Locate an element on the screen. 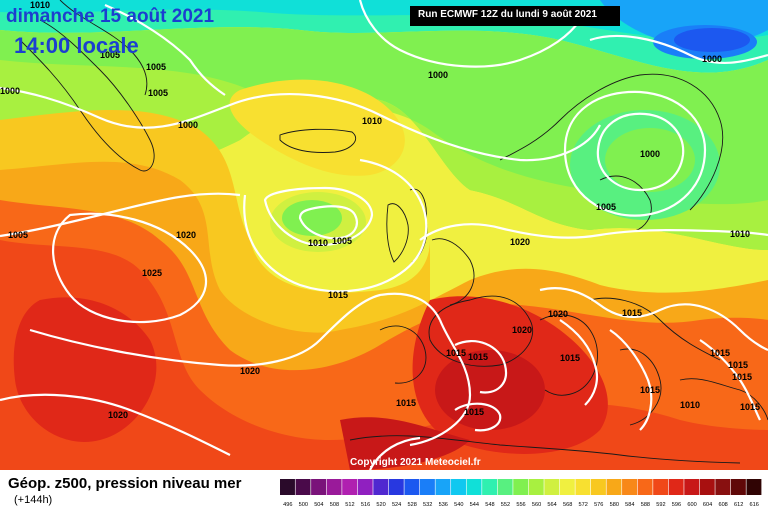  scale-tick-label: 496 is located at coordinates (287, 505).